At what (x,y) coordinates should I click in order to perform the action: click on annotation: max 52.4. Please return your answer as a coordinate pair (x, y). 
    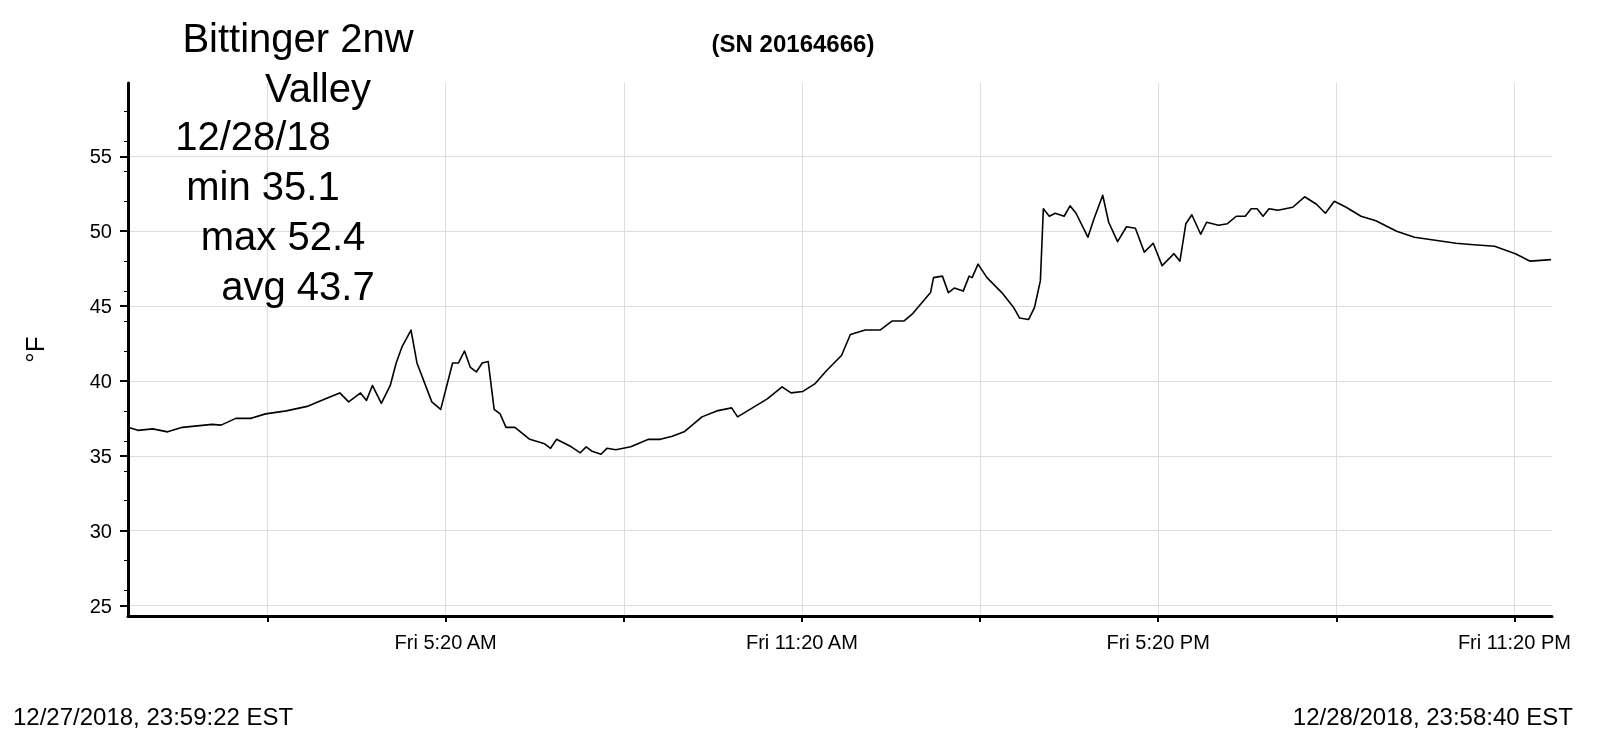
    Looking at the image, I should click on (283, 236).